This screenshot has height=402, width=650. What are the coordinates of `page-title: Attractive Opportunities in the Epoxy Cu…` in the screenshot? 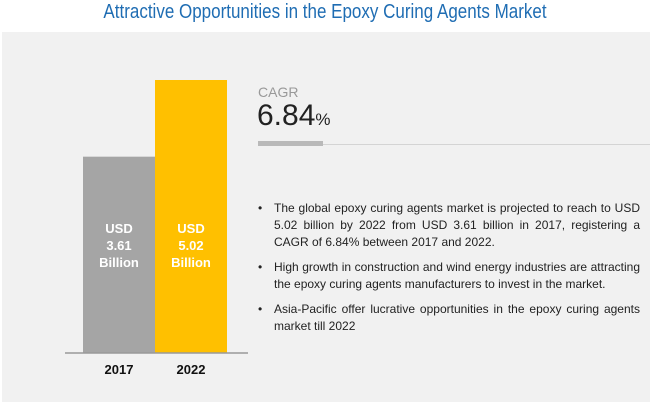 It's located at (325, 12).